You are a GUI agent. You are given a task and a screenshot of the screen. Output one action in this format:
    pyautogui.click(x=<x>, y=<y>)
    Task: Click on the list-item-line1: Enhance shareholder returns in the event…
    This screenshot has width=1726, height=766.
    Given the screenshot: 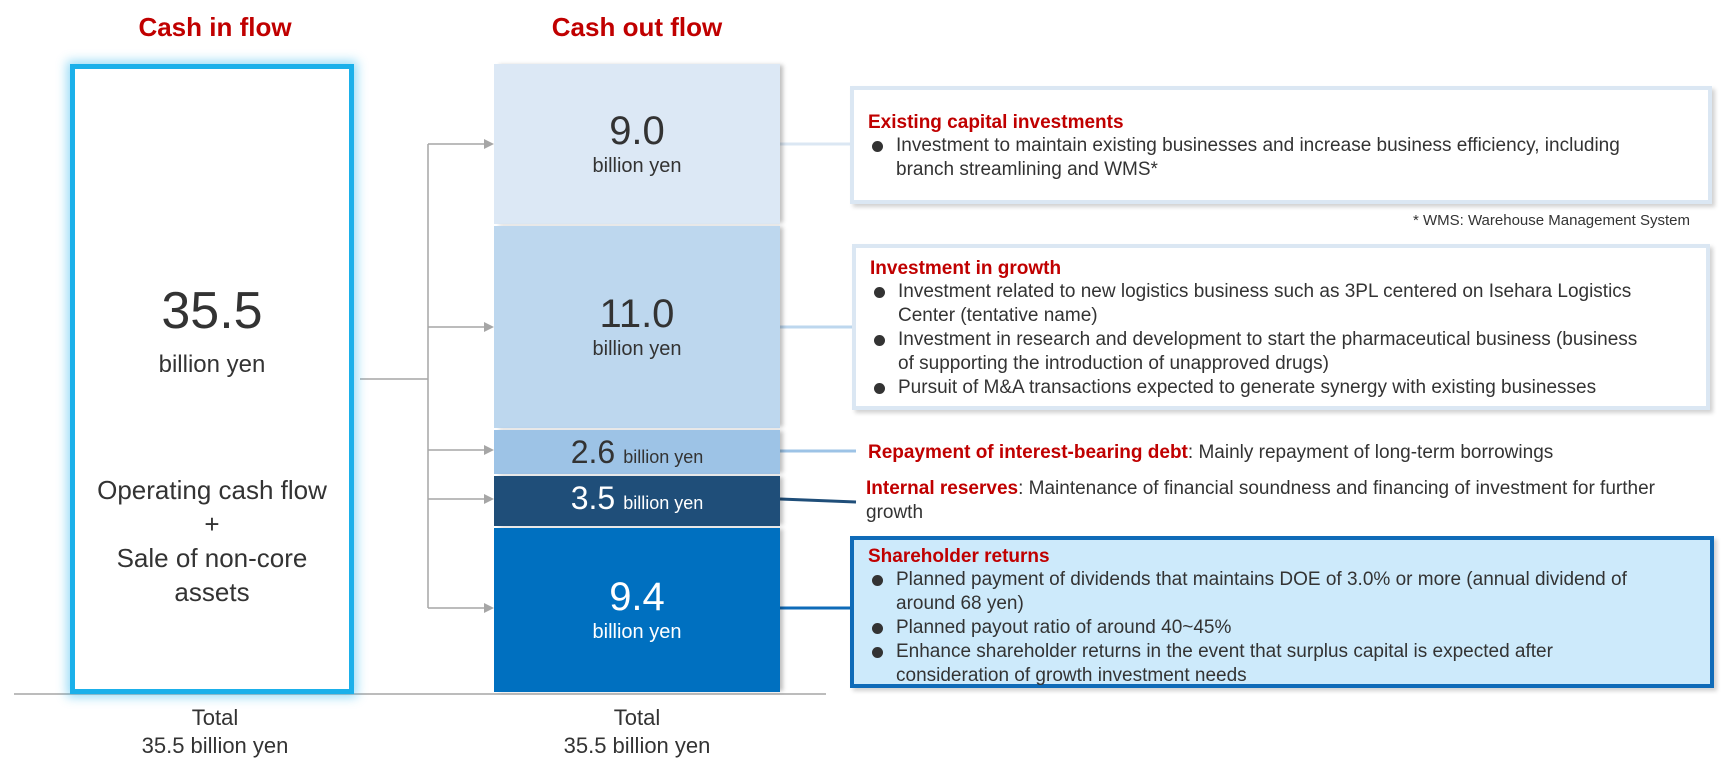 What is the action you would take?
    pyautogui.click(x=1224, y=651)
    